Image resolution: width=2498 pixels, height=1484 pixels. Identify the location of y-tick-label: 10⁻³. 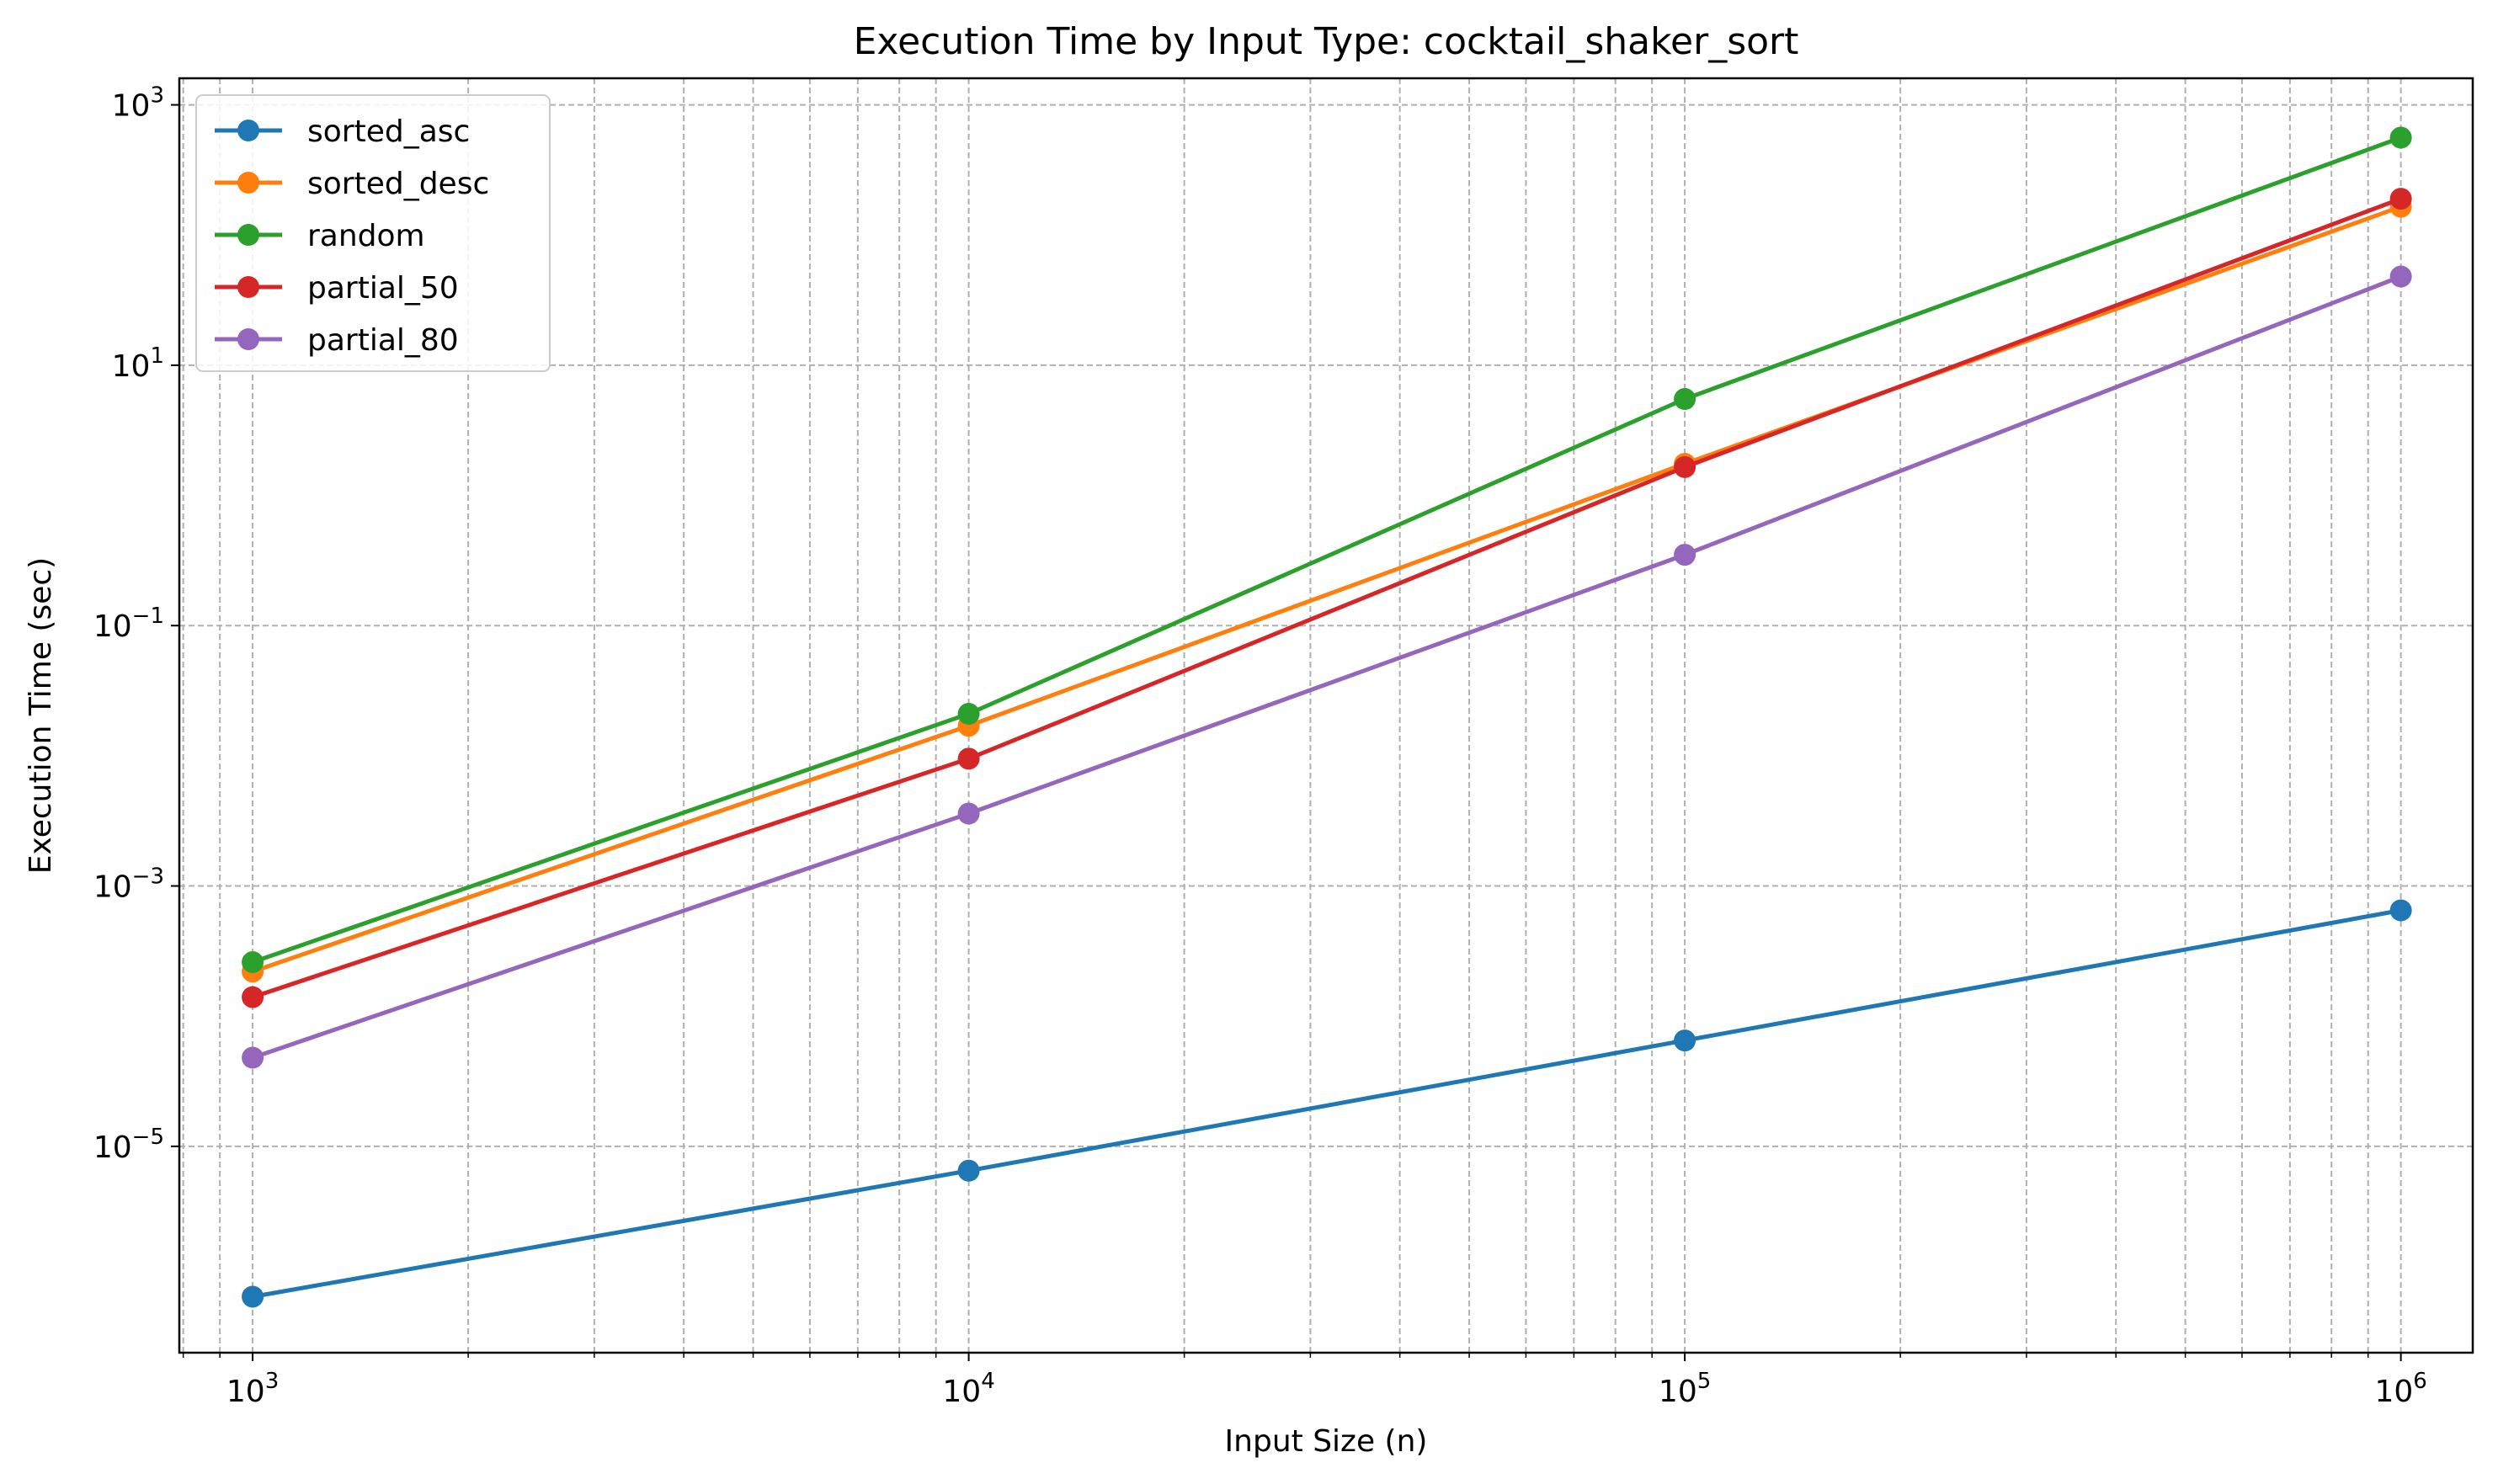
(128, 884).